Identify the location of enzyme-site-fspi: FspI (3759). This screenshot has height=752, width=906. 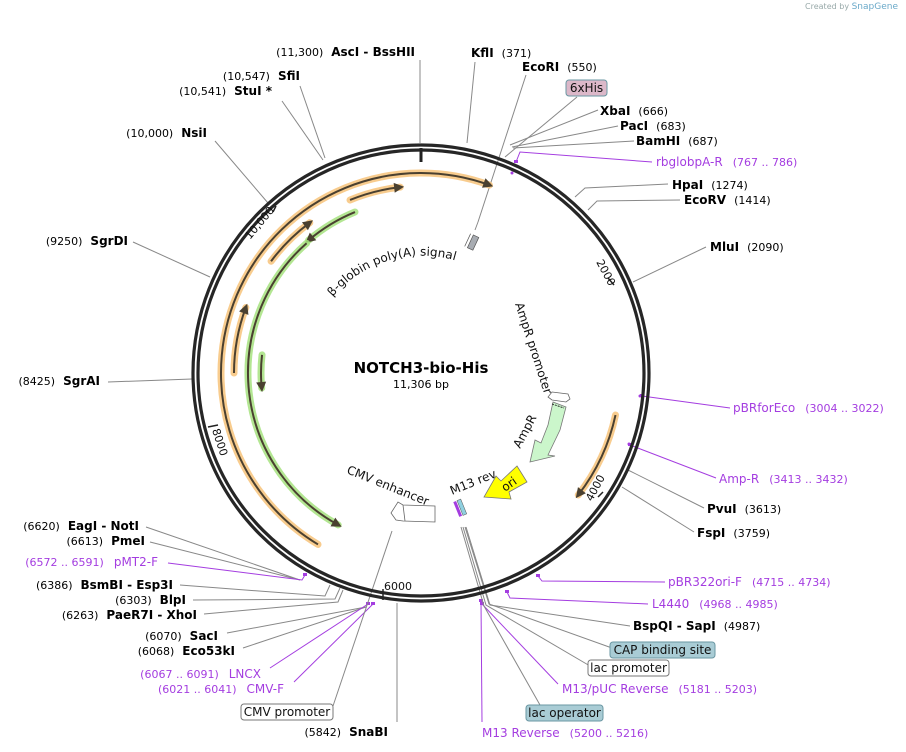
(733, 533).